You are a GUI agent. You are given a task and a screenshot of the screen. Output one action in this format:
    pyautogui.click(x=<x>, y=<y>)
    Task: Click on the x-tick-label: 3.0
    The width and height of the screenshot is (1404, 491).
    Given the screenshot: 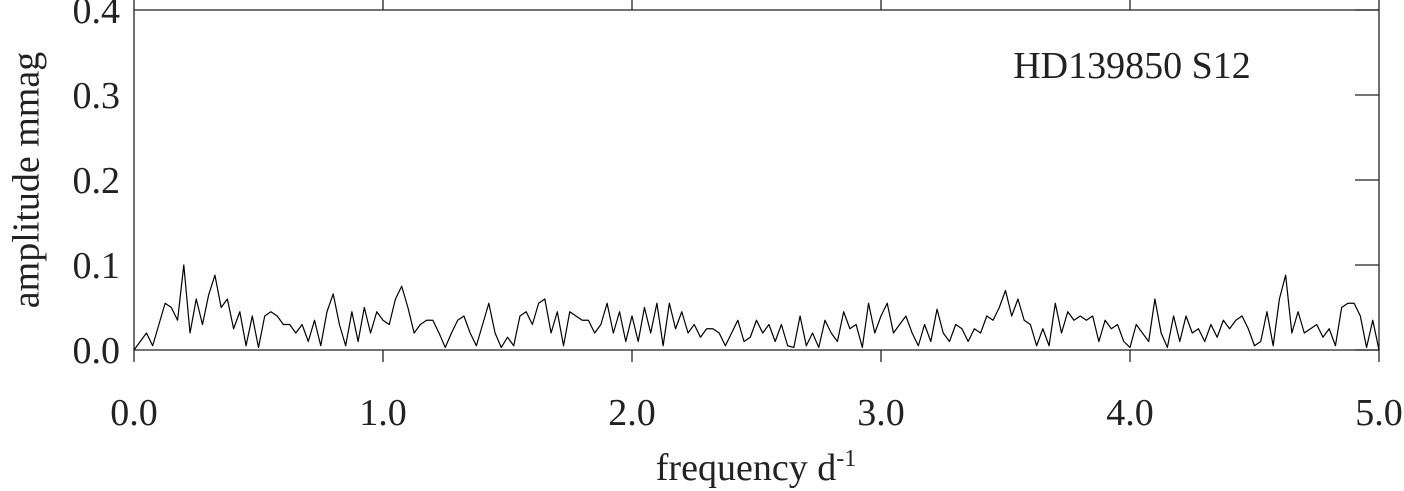 What is the action you would take?
    pyautogui.click(x=881, y=413)
    